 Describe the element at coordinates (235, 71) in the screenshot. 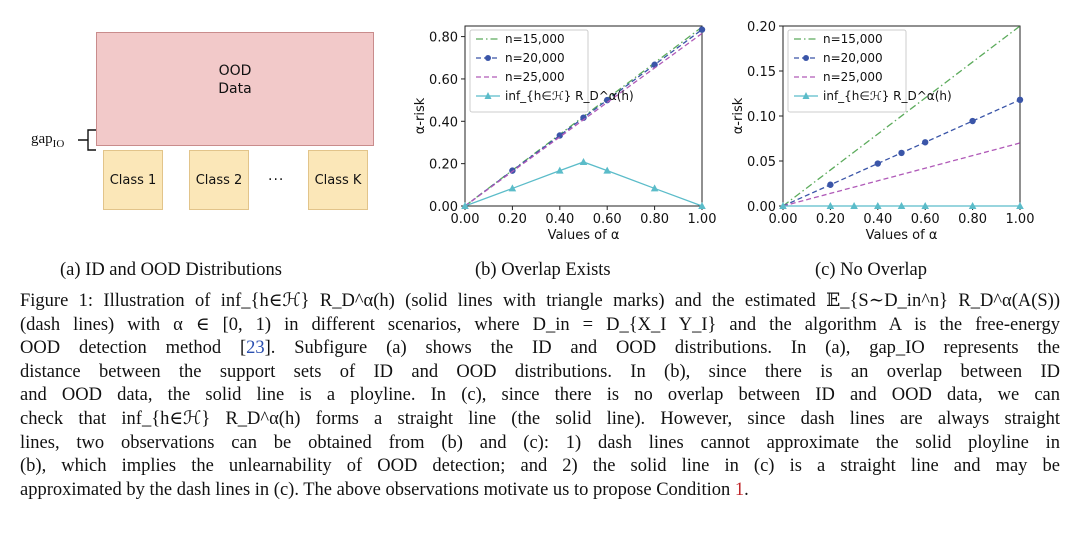

I see `ood-label-line1: OOD` at that location.